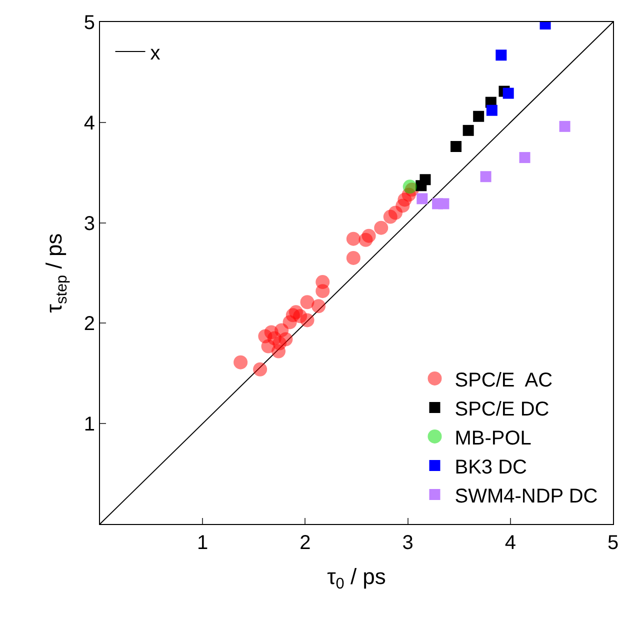  Describe the element at coordinates (89, 23) in the screenshot. I see `y-tick-label: 5` at that location.